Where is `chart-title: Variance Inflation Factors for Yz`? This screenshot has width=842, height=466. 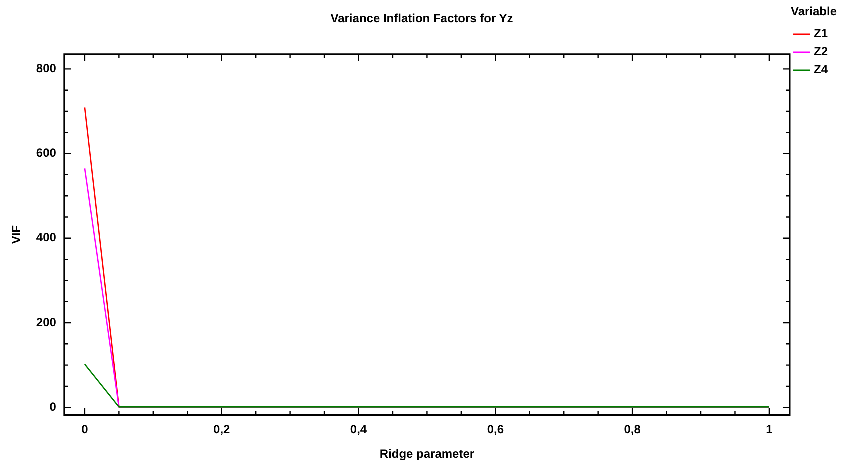 chart-title: Variance Inflation Factors for Yz is located at coordinates (422, 19).